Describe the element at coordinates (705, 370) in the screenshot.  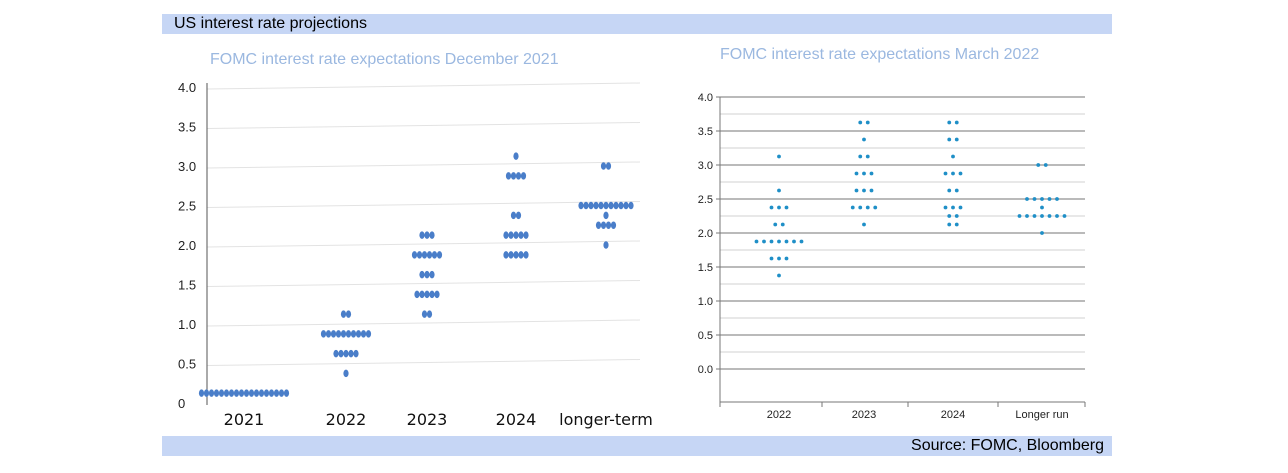
I see `y-tick-label: 0.0` at that location.